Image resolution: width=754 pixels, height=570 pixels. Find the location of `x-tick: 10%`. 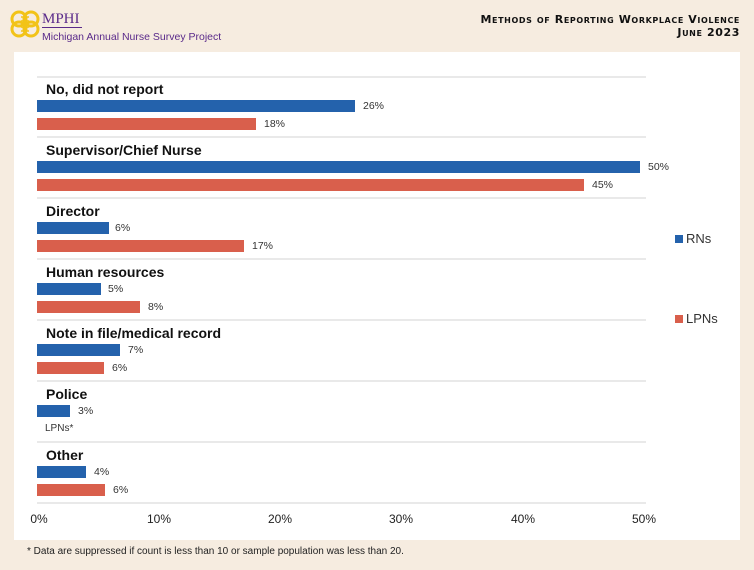

x-tick: 10% is located at coordinates (159, 519).